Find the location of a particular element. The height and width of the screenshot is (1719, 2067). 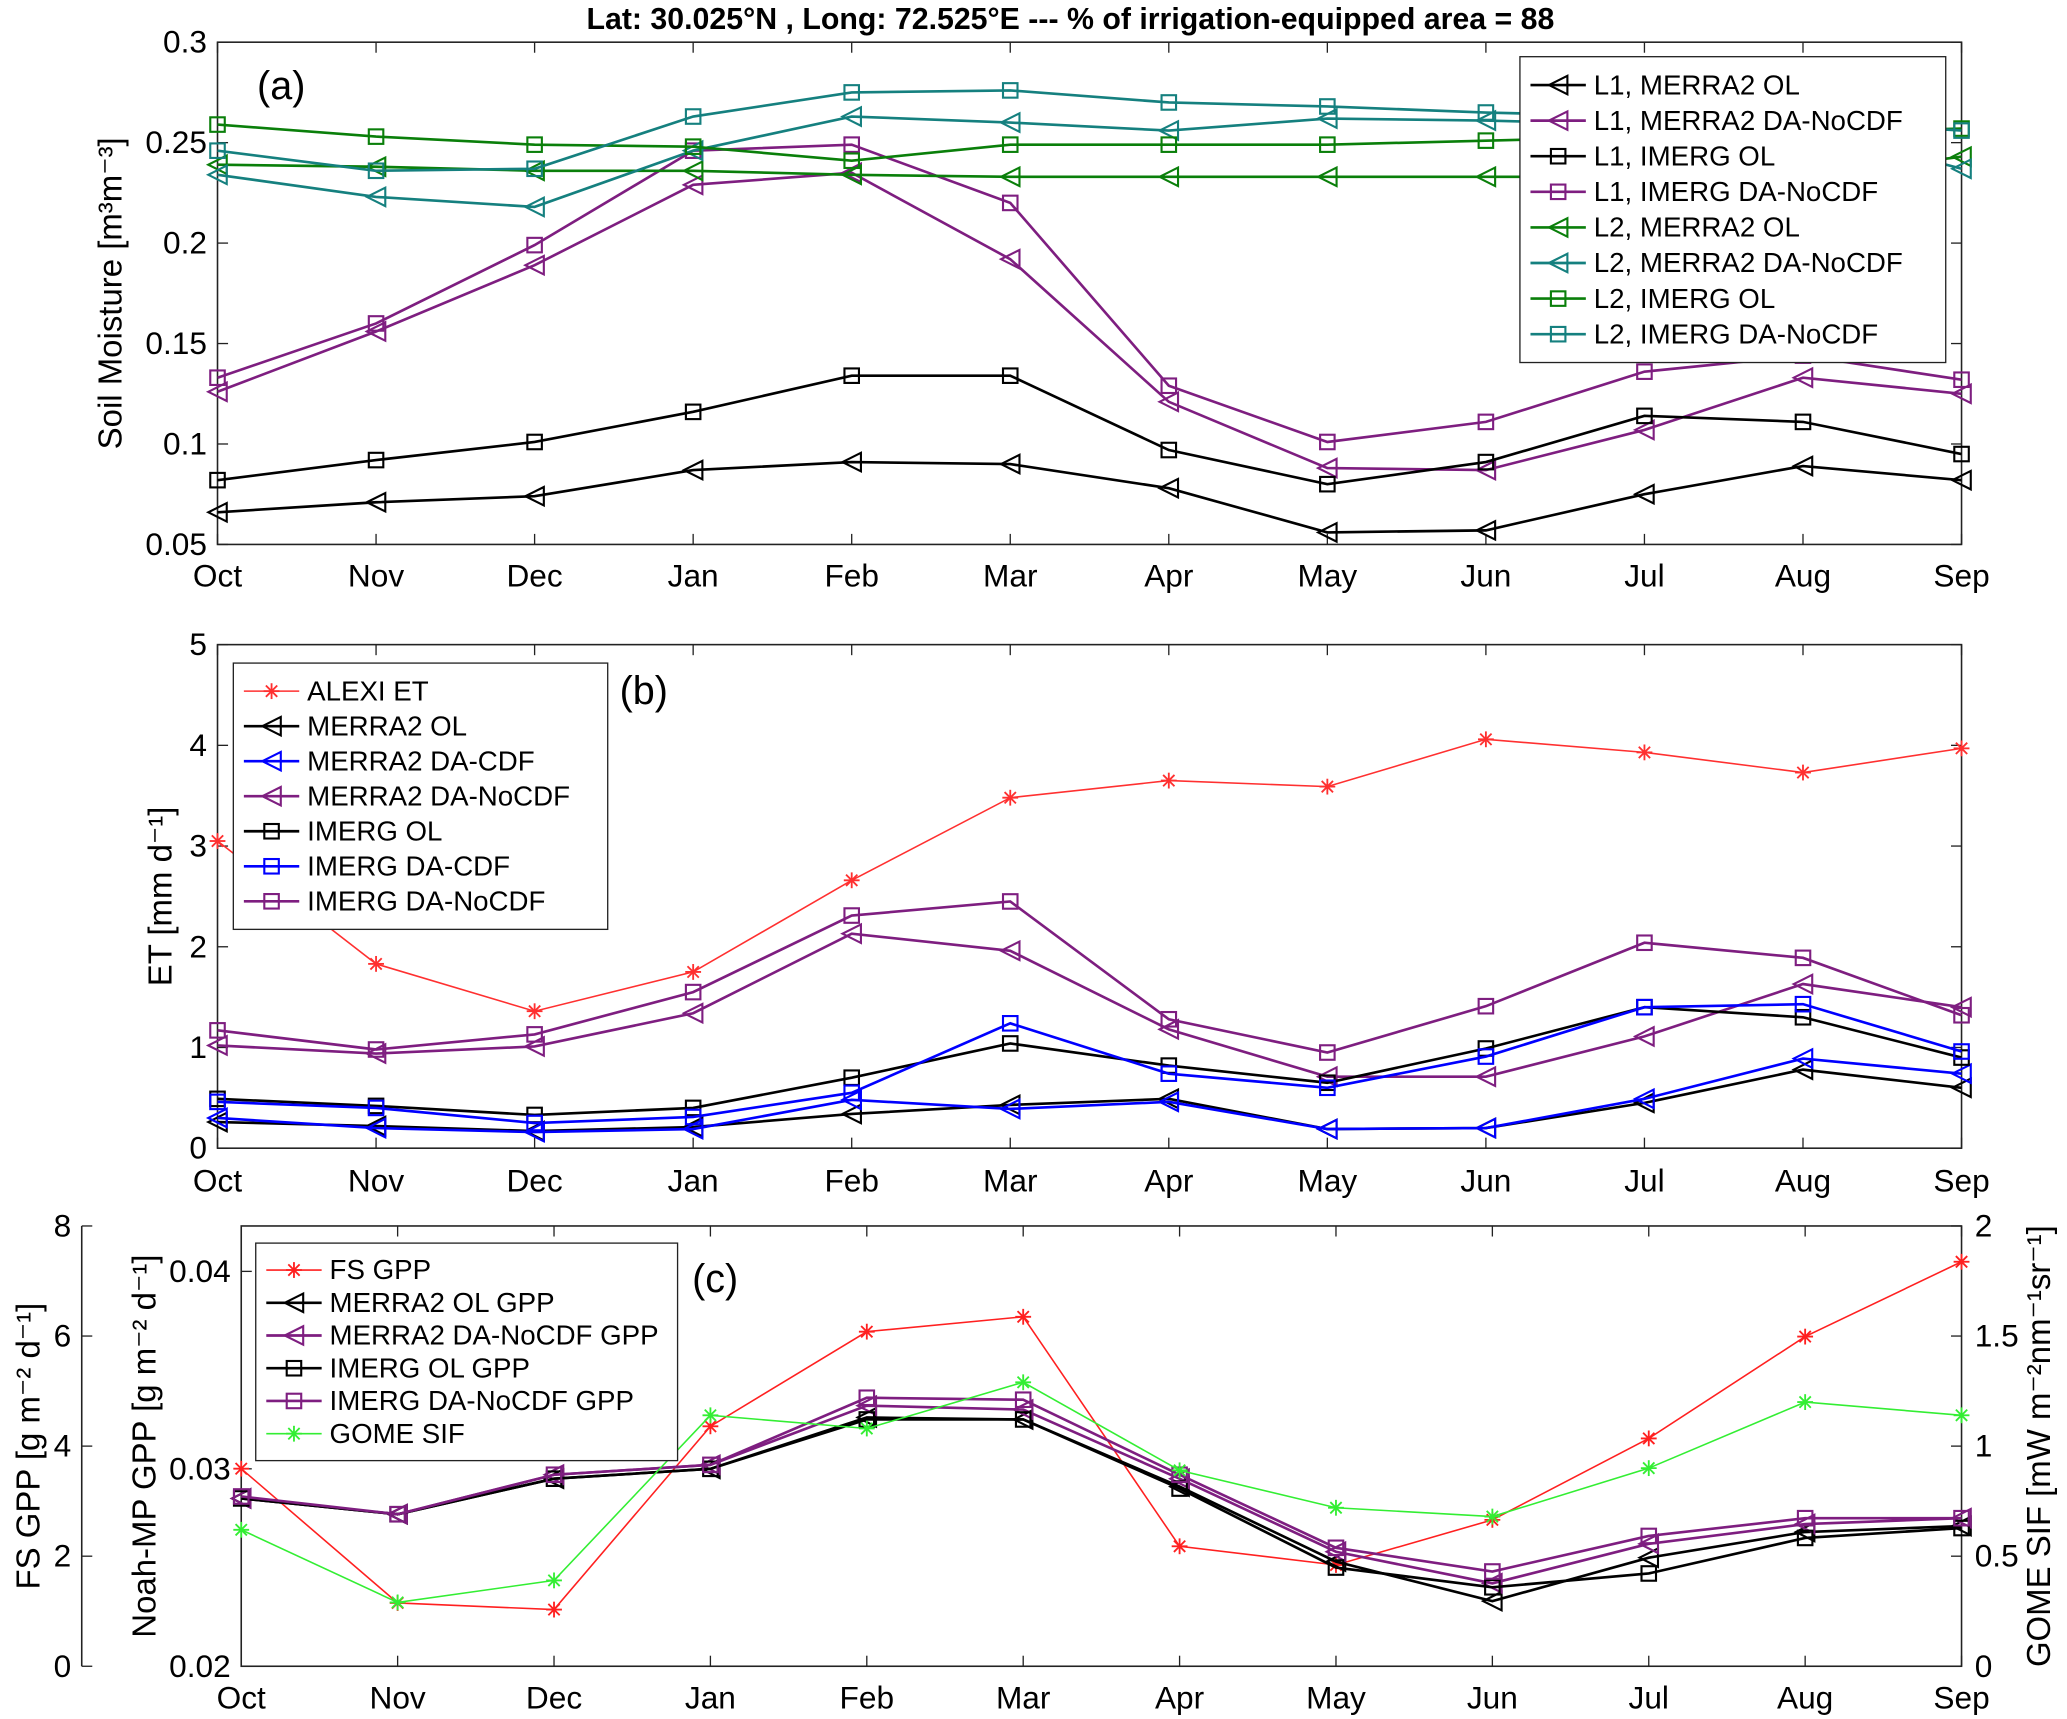

y-tick-label: 2 is located at coordinates (198, 946).